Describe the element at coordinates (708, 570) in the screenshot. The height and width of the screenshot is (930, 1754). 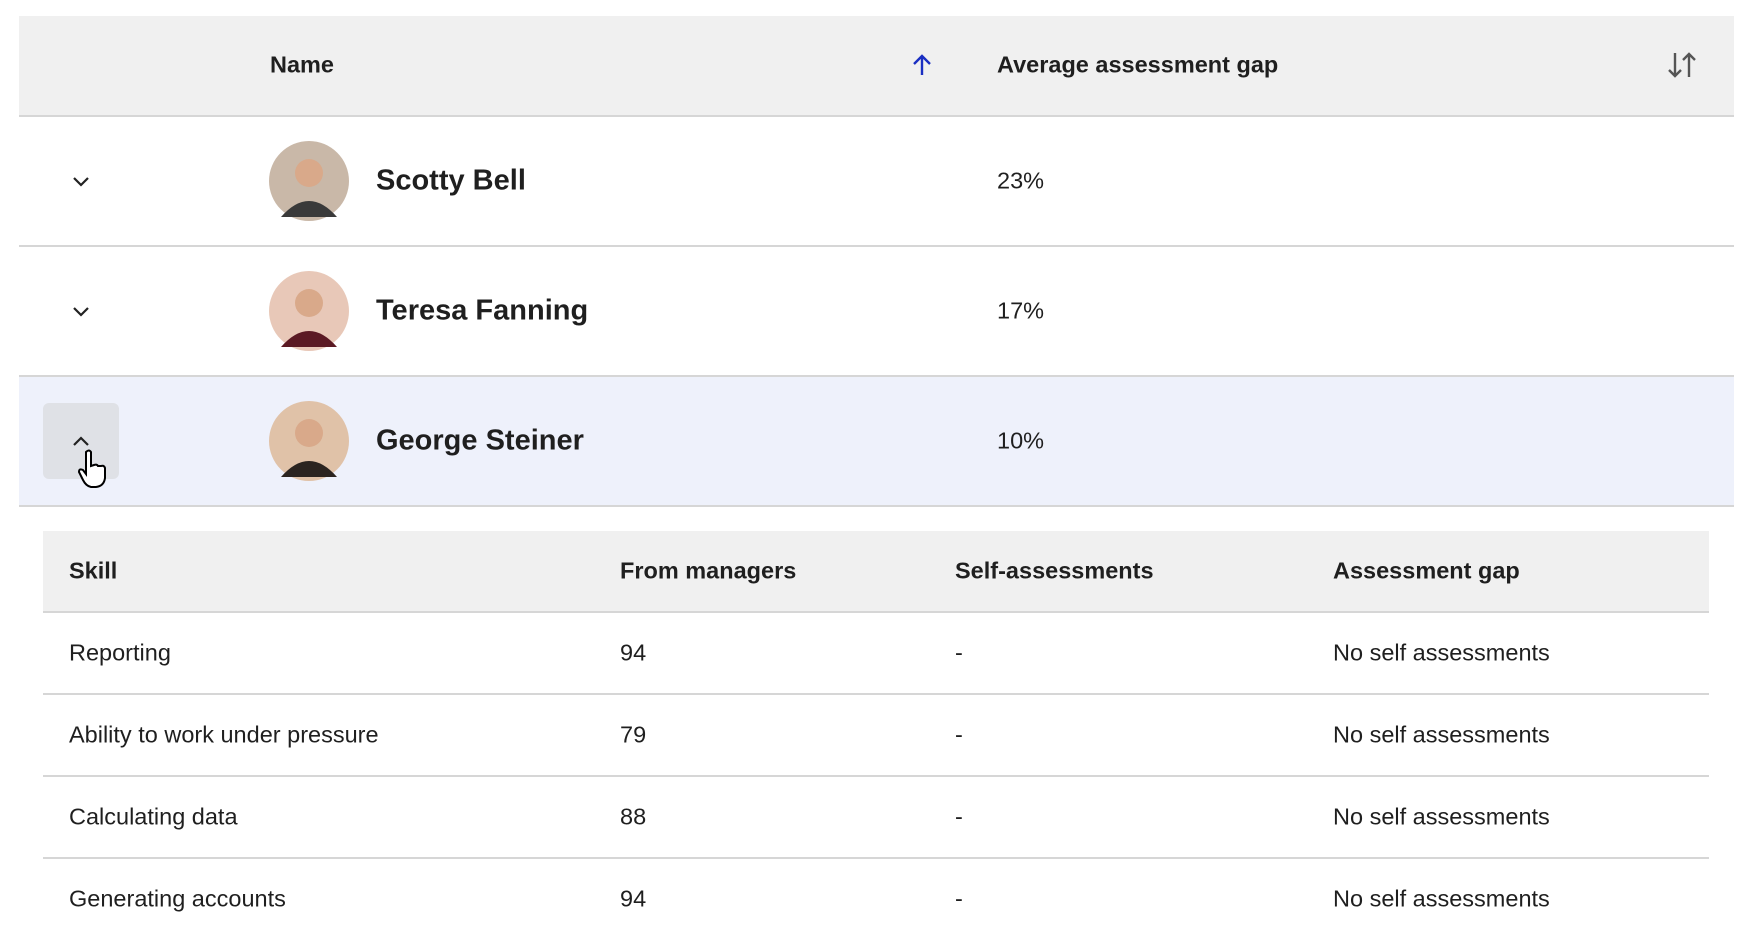
I see `detail-column-header: From managers` at that location.